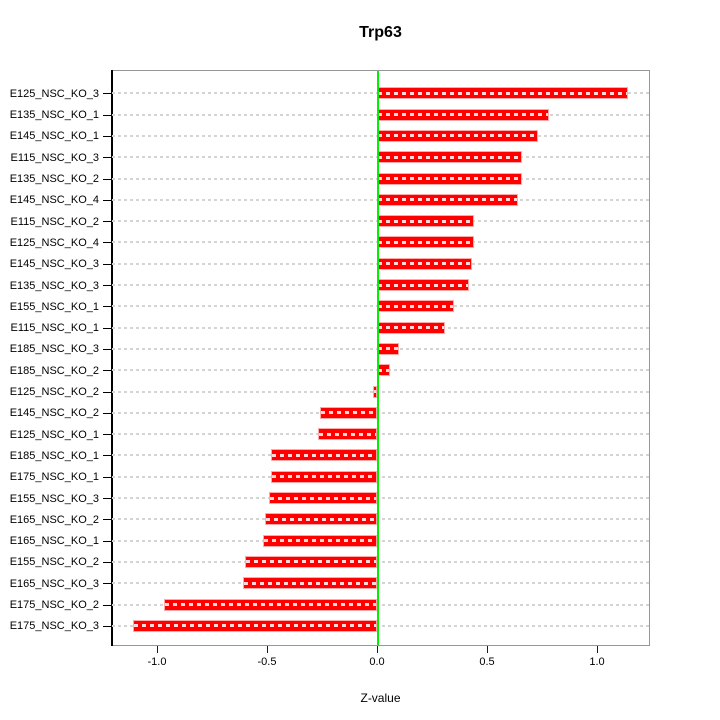  Describe the element at coordinates (54, 306) in the screenshot. I see `category-label: E155_NSC_KO_1` at that location.